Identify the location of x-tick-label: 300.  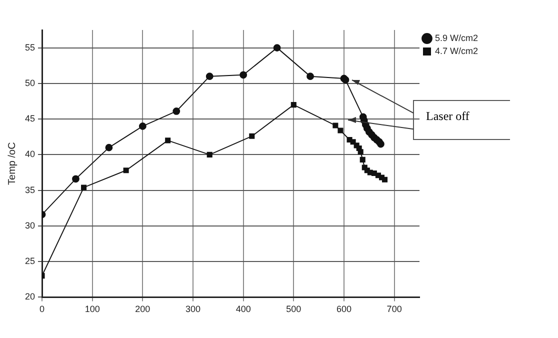
(193, 309).